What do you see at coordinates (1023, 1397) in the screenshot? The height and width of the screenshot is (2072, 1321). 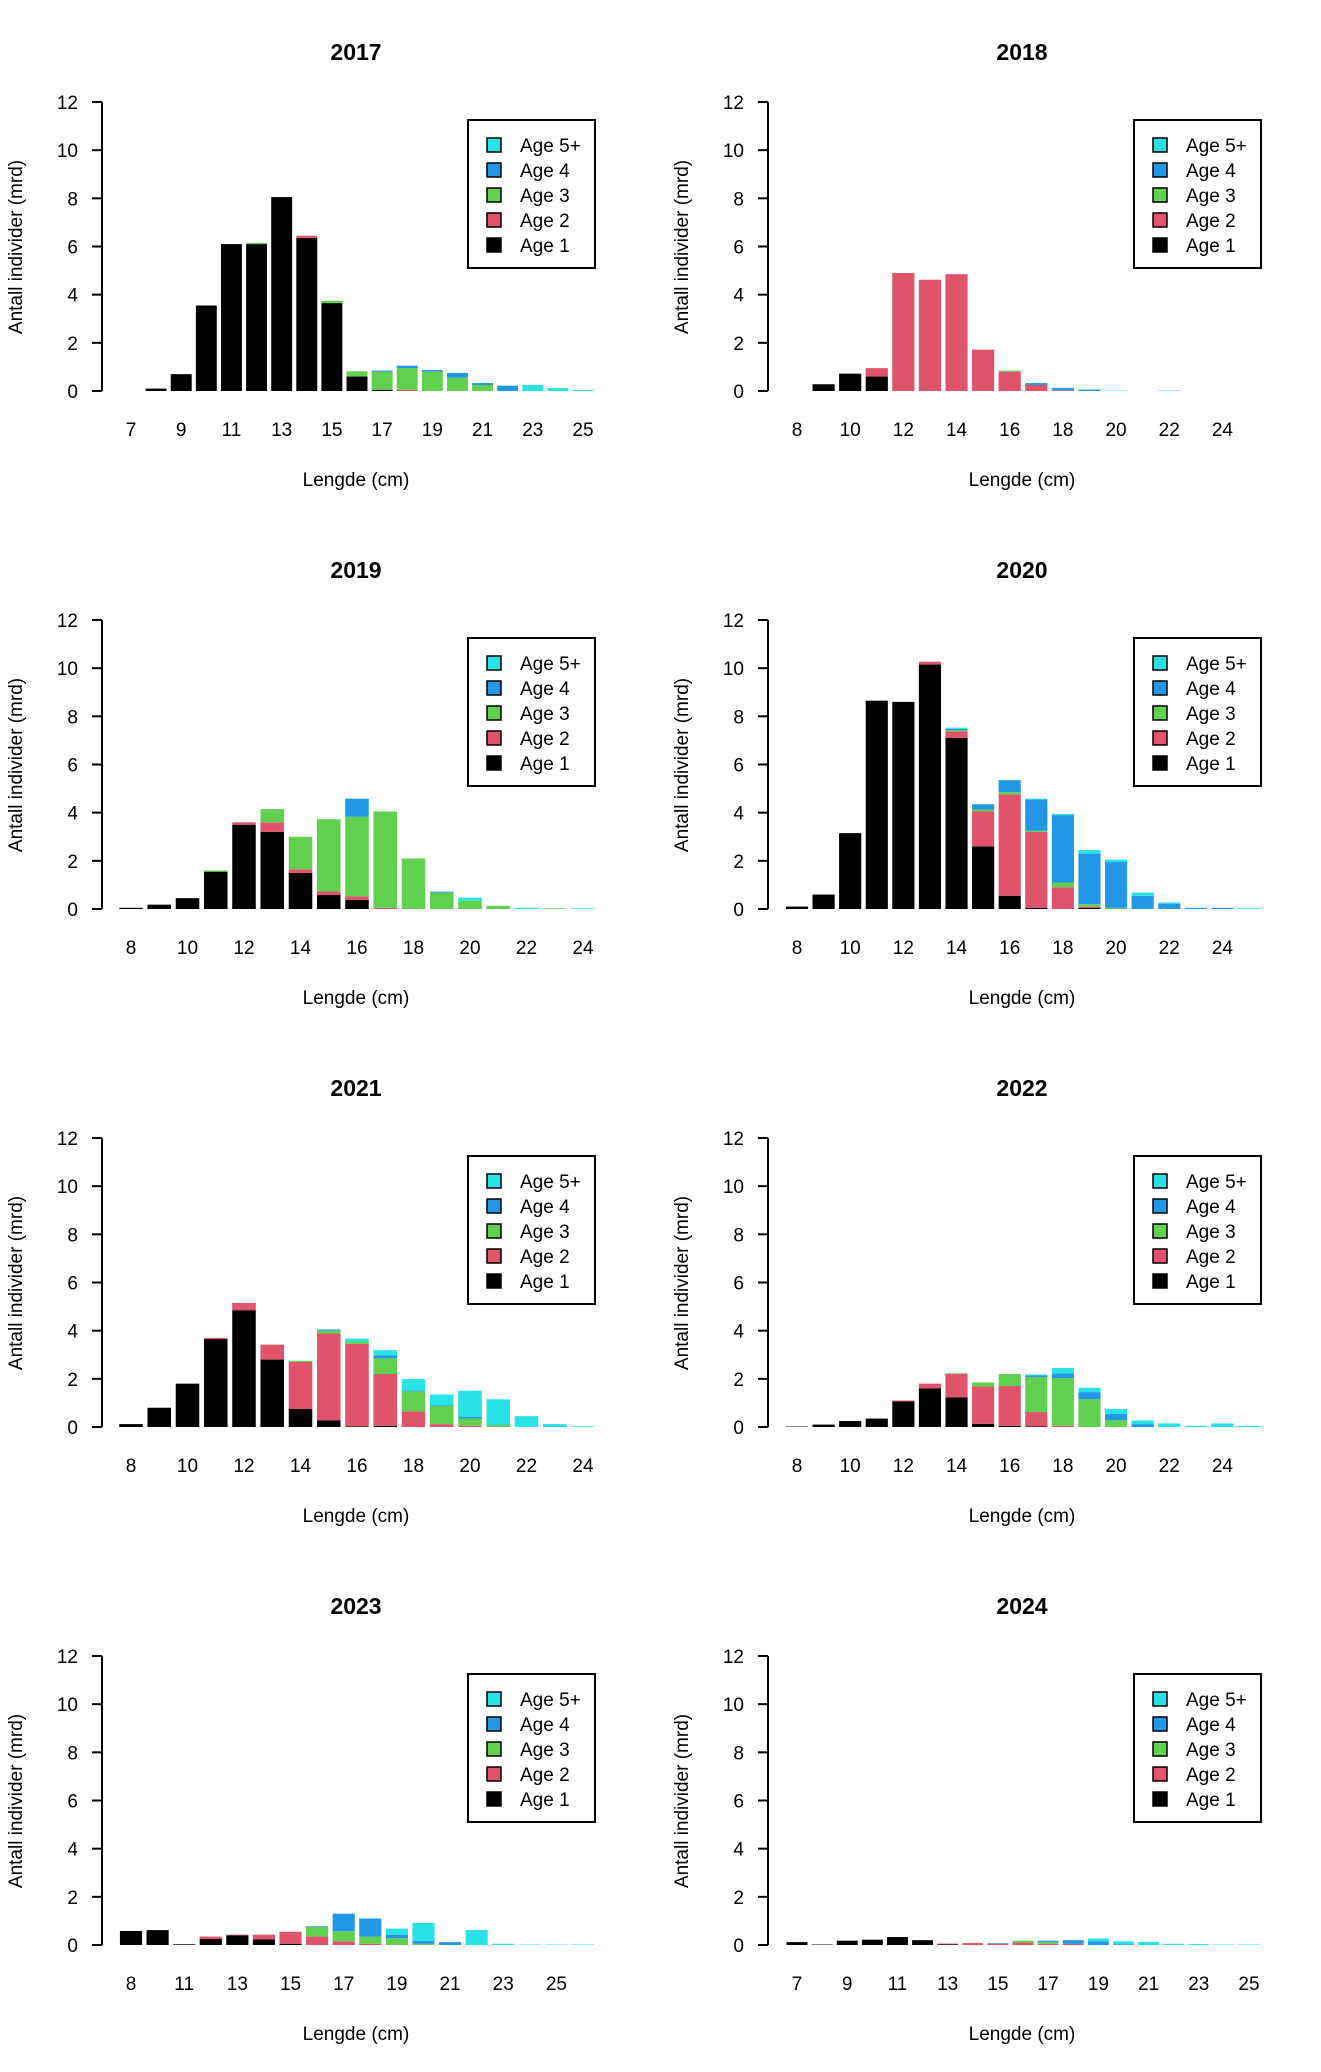 I see `bars` at bounding box center [1023, 1397].